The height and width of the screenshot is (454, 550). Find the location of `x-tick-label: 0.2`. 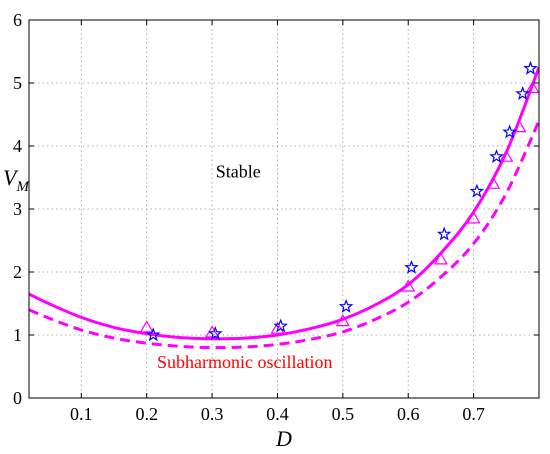

x-tick-label: 0.2 is located at coordinates (146, 414).